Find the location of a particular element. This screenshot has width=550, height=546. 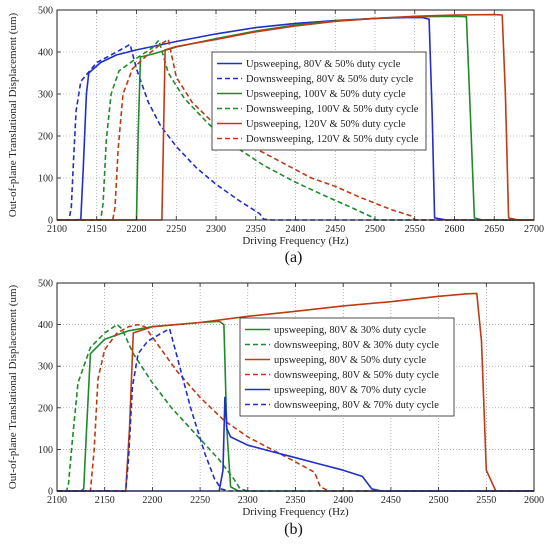

legend-label-4: Downsweeping, 100V & 50% duty cycle is located at coordinates (332, 109).